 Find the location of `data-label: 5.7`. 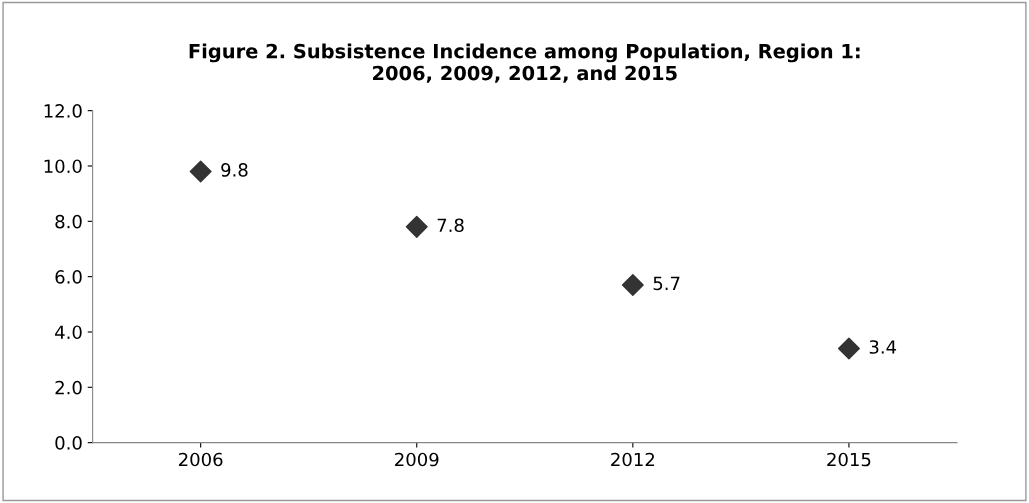

data-label: 5.7 is located at coordinates (666, 283).